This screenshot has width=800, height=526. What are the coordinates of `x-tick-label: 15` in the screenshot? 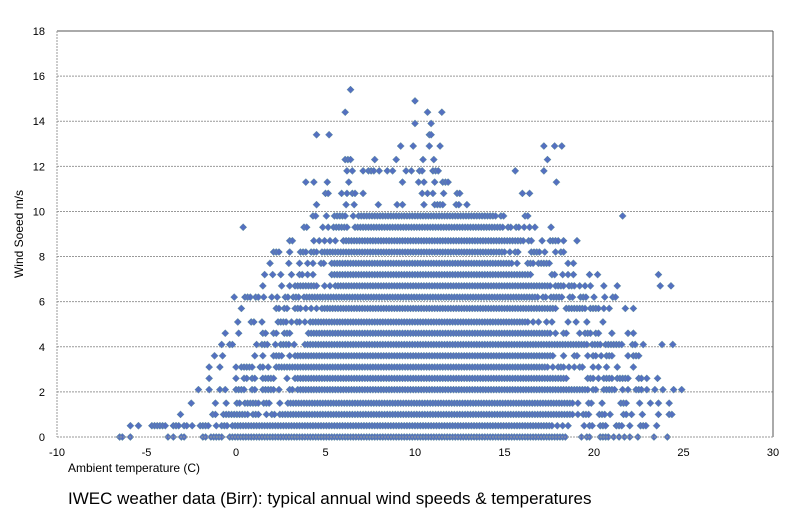 It's located at (504, 453).